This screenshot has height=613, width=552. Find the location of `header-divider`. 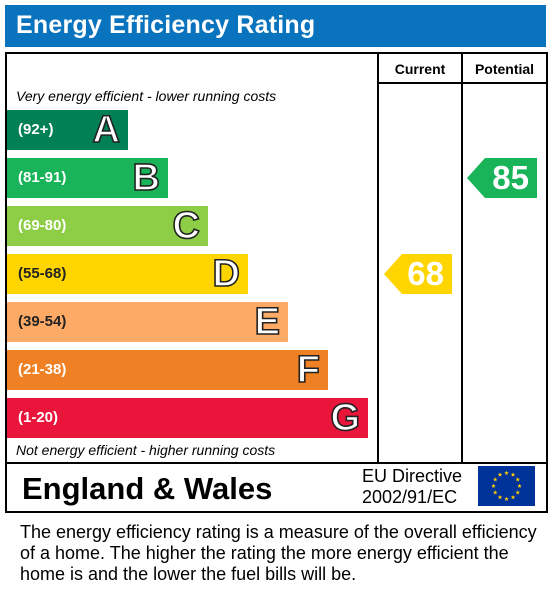

header-divider is located at coordinates (461, 83).